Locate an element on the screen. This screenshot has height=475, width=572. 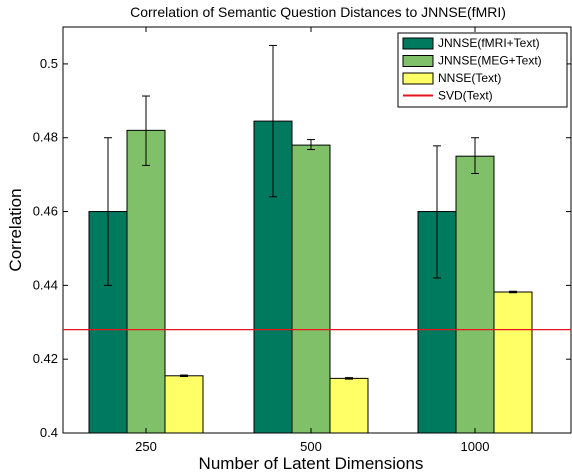
x-tick-label: 1000 is located at coordinates (475, 446).